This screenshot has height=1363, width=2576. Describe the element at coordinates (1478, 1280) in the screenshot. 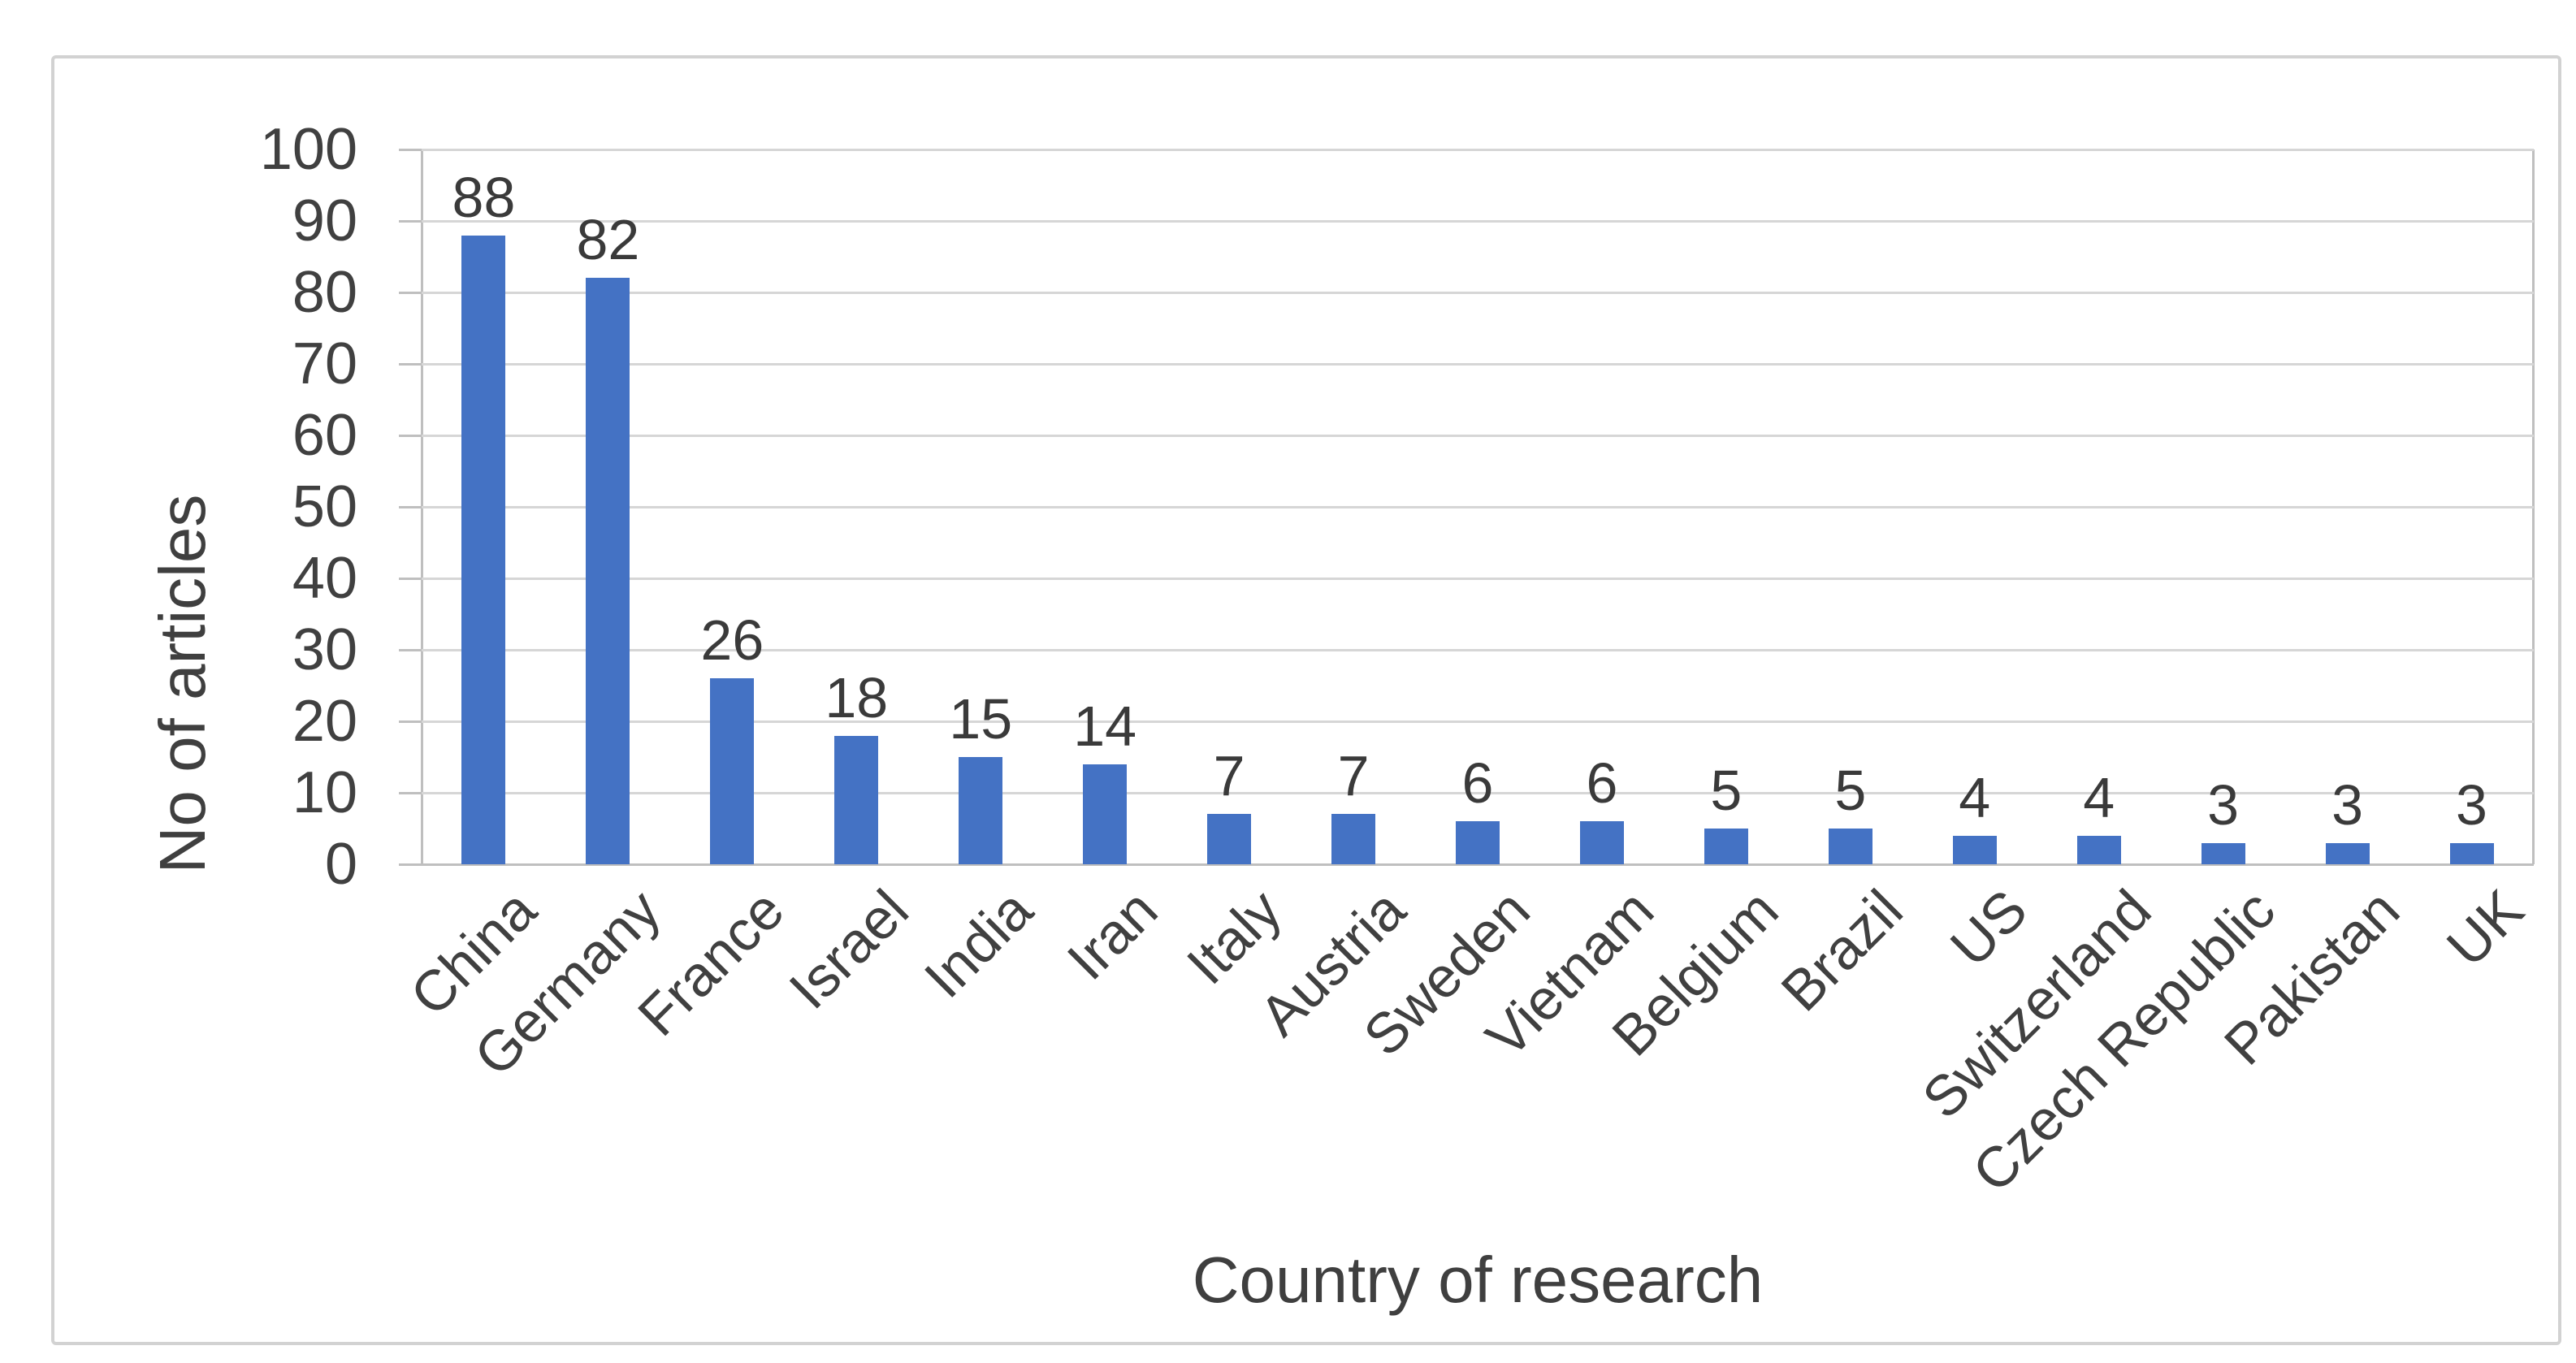

I see `x-axis-title: Country of research` at that location.